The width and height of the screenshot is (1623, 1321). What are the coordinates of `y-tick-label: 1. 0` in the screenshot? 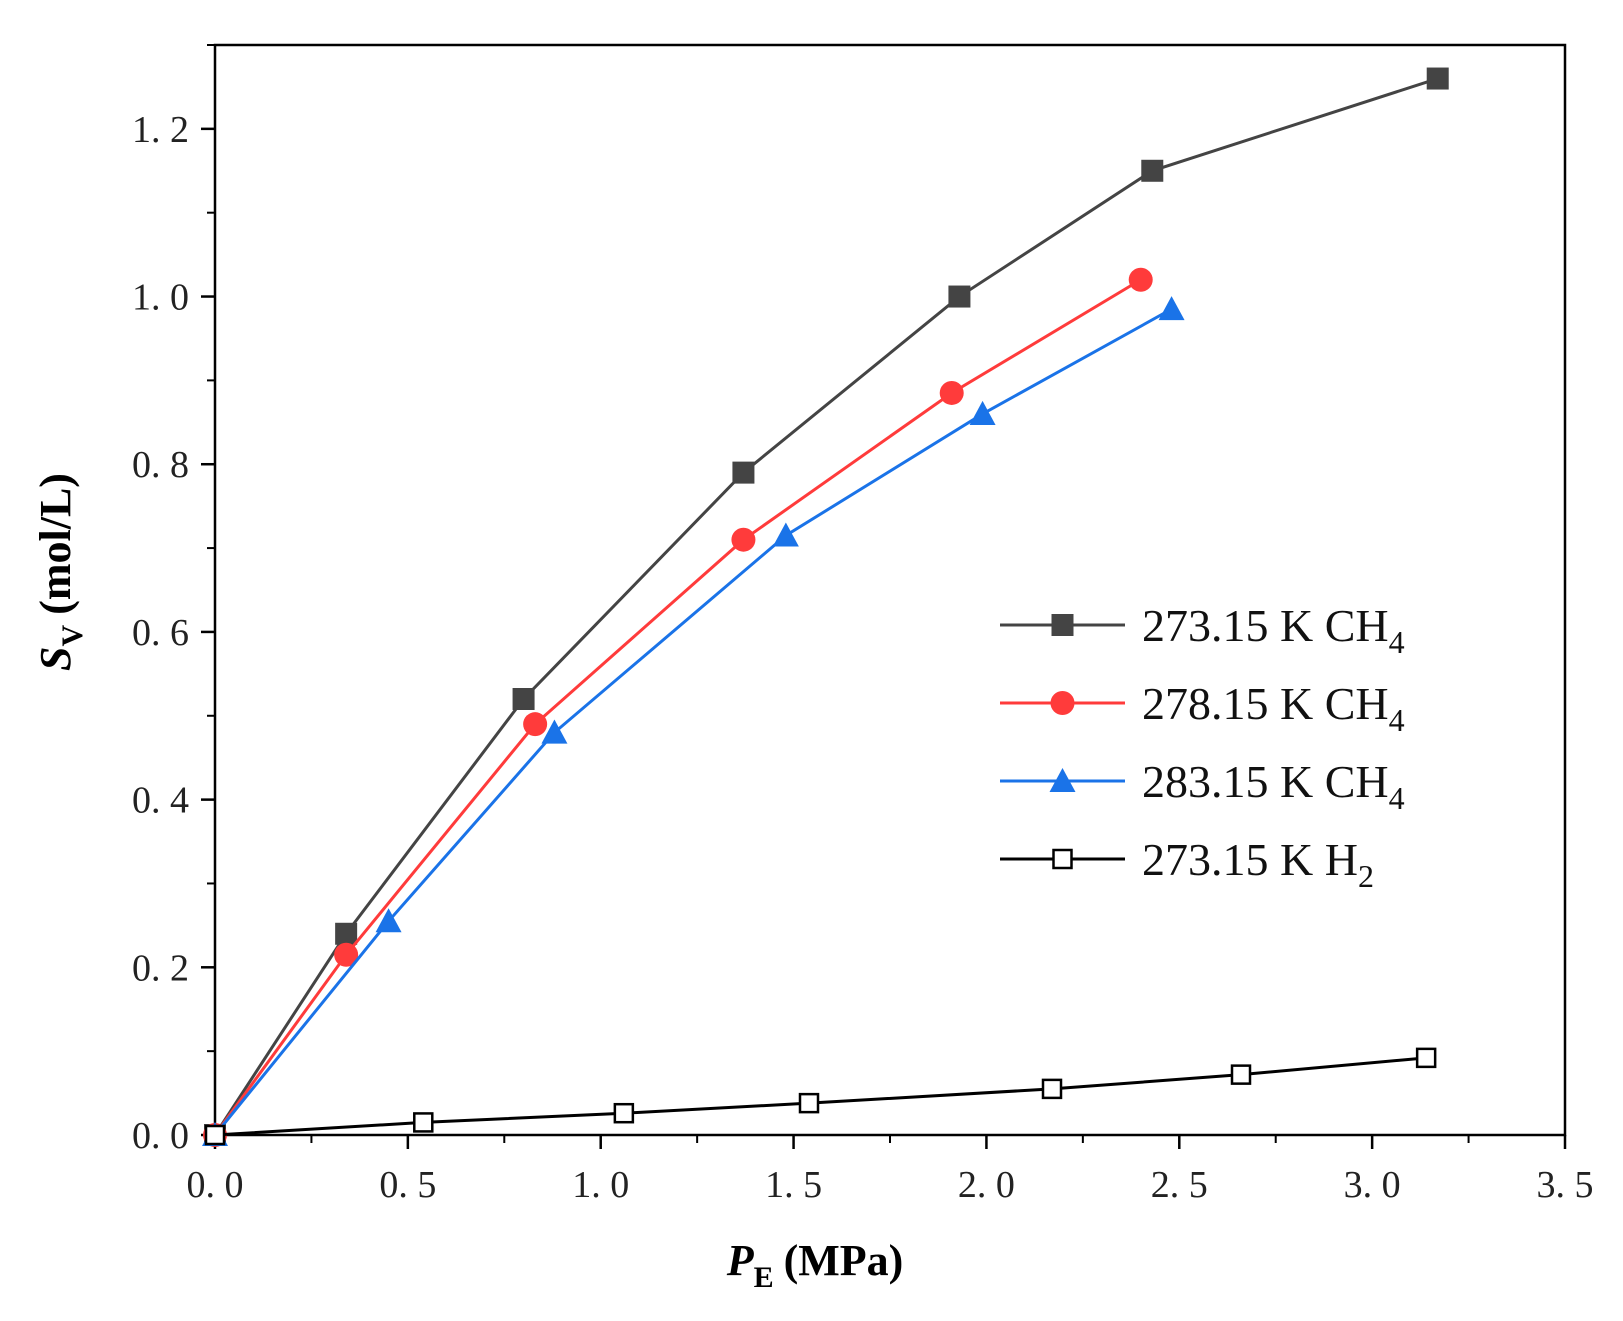 It's located at (160, 298).